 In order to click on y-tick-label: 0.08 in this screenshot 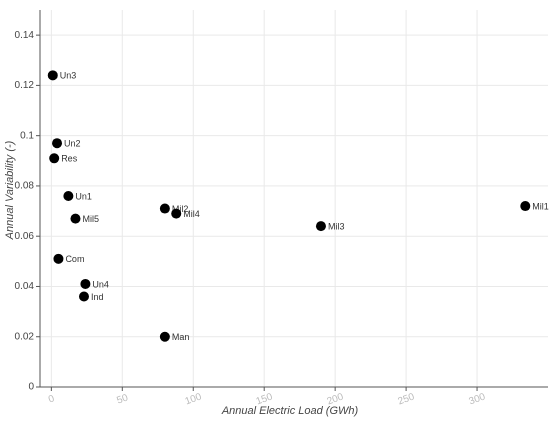, I will do `click(25, 186)`.